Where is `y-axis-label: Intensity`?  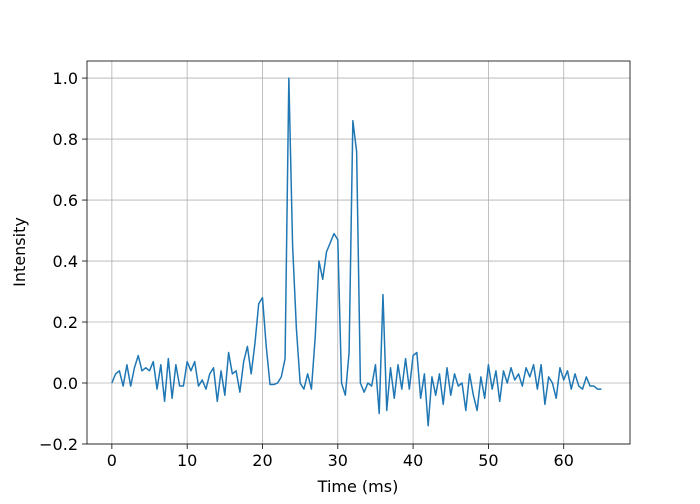 y-axis-label: Intensity is located at coordinates (19, 252).